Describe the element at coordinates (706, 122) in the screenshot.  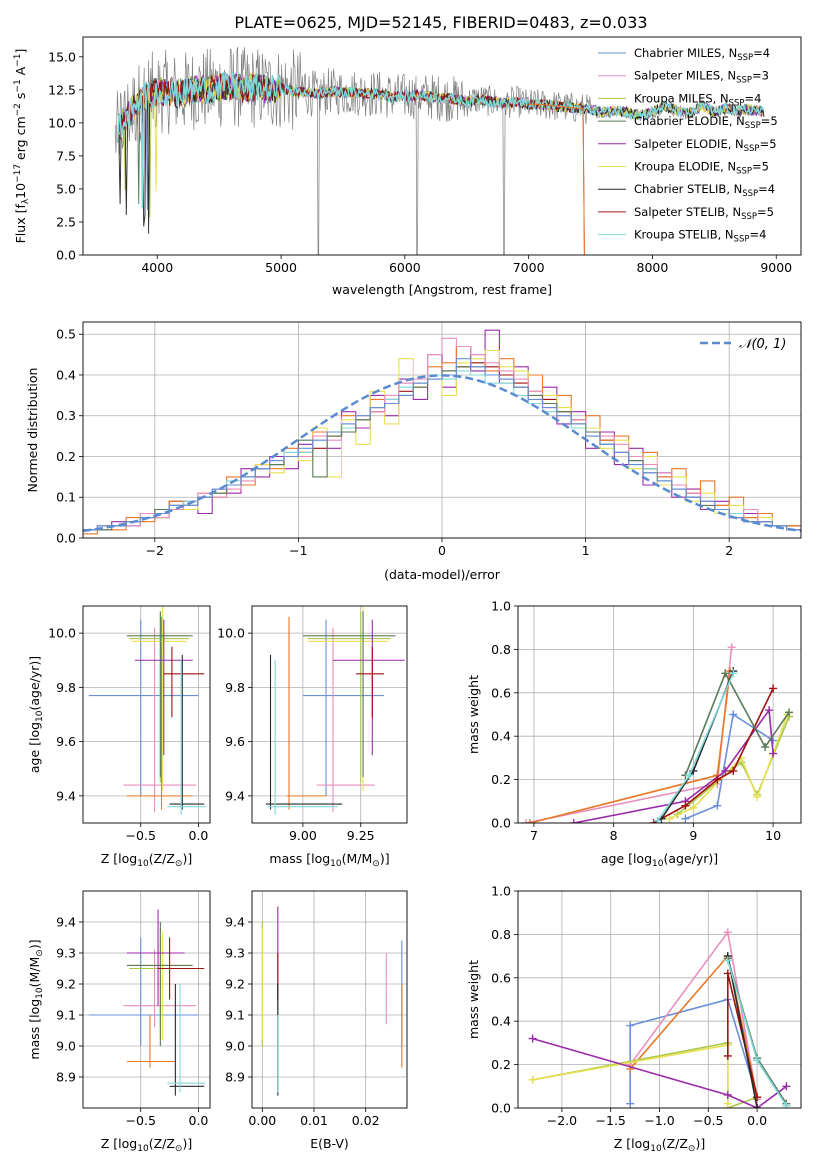
I see `legend-entry: Chabrier ELODIE, NSSP=5` at that location.